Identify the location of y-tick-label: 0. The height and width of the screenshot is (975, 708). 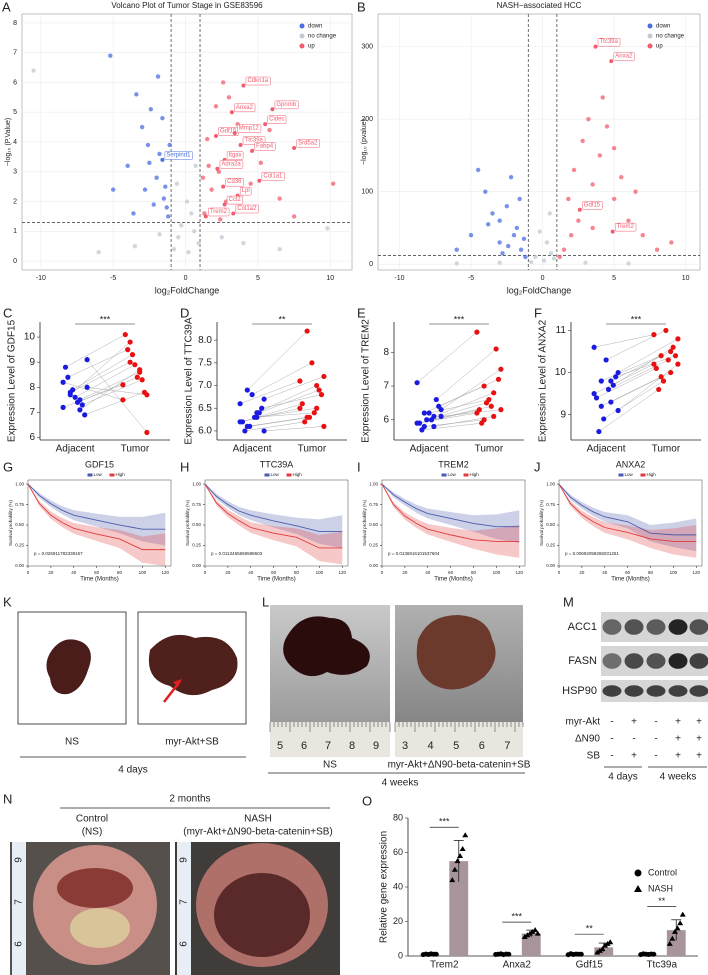
(400, 955).